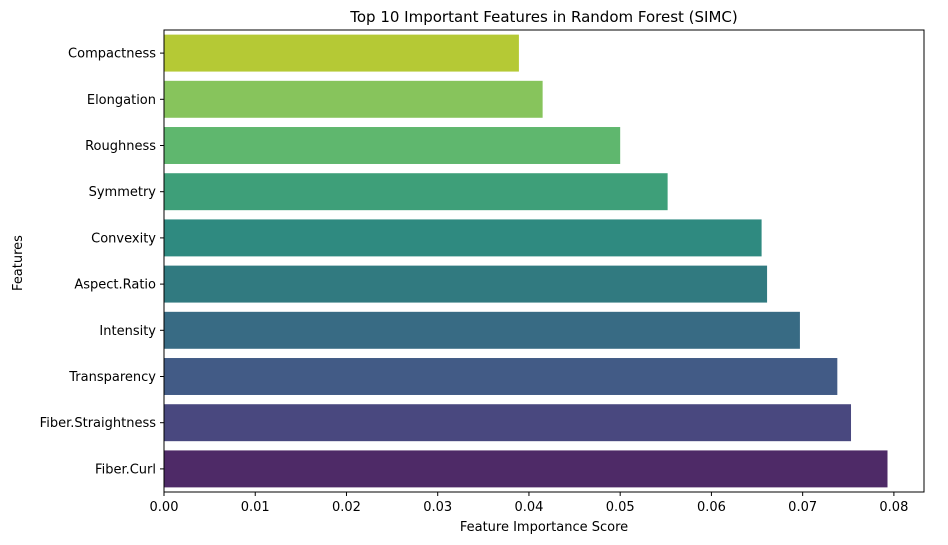 This screenshot has height=545, width=948. I want to click on y-tick-label: Intensity, so click(127, 331).